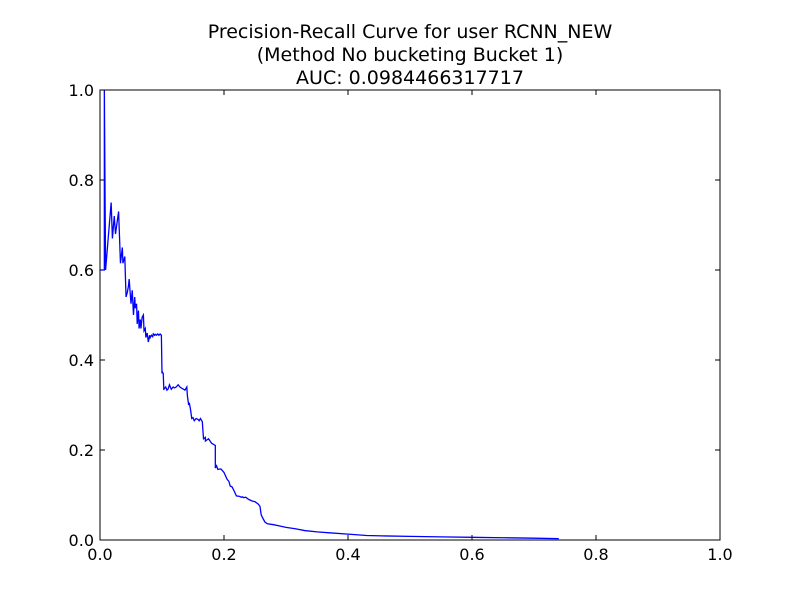 This screenshot has width=800, height=600. What do you see at coordinates (471, 554) in the screenshot?
I see `x-tick-label: 0.6` at bounding box center [471, 554].